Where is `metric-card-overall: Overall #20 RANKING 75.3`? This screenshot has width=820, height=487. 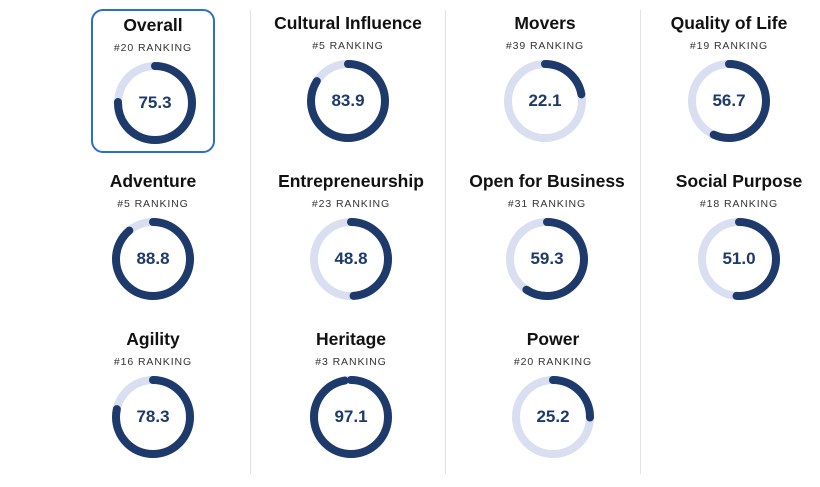 metric-card-overall: Overall #20 RANKING 75.3 is located at coordinates (153, 81).